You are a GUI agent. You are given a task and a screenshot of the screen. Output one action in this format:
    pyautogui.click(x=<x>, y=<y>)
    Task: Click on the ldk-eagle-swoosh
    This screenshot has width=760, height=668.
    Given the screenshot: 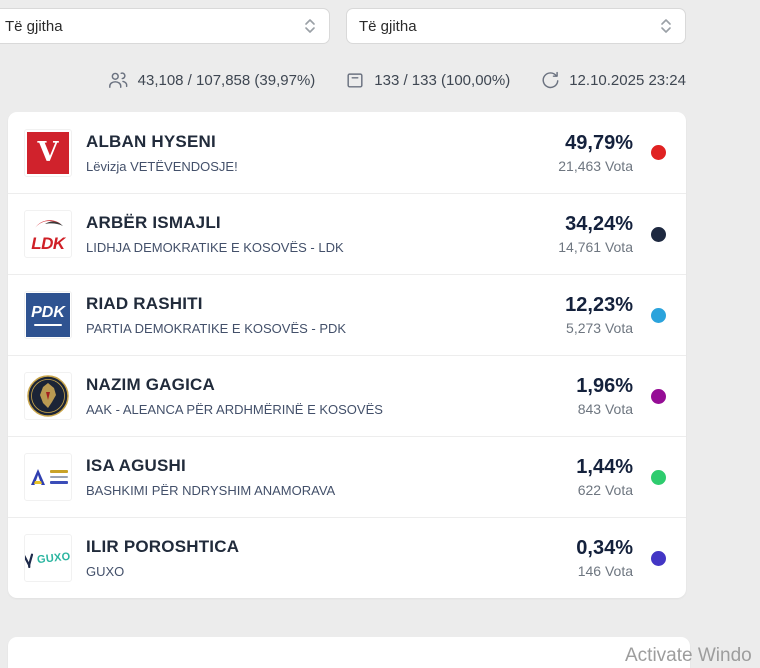 What is the action you would take?
    pyautogui.click(x=49, y=223)
    